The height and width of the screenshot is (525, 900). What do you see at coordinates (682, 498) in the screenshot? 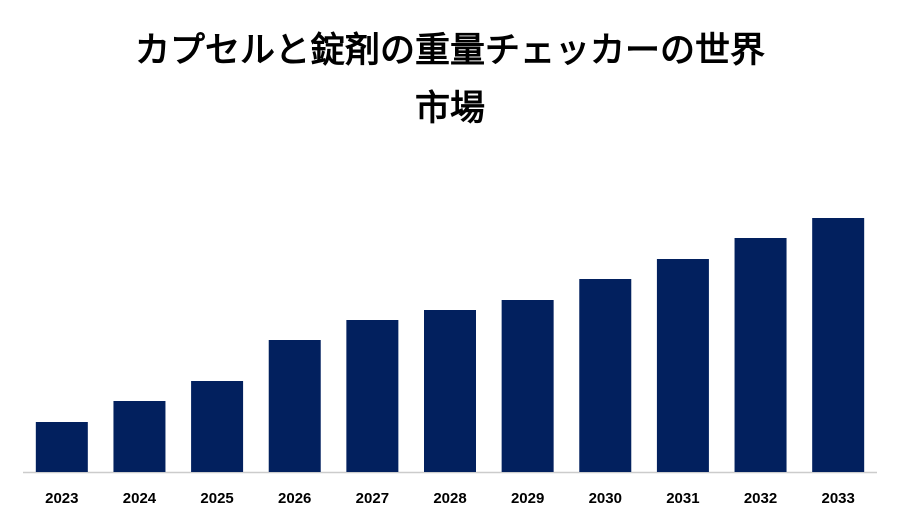
I see `x-tick-label: 2031` at bounding box center [682, 498].